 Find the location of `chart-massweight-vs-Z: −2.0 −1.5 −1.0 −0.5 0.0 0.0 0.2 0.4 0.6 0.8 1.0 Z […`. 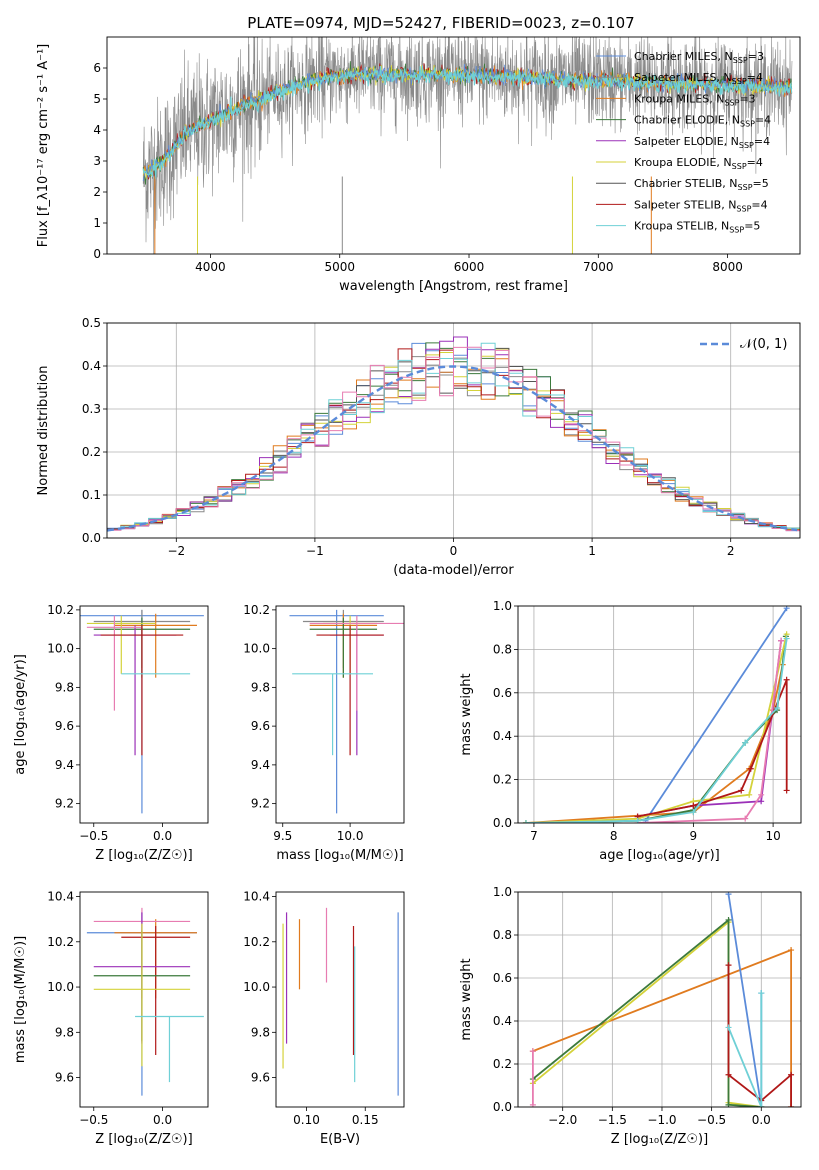

chart-massweight-vs-Z: −2.0 −1.5 −1.0 −0.5 0.0 0.0 0.2 0.4 0.6 0.8 1.0 Z [… is located at coordinates (630, 1016).